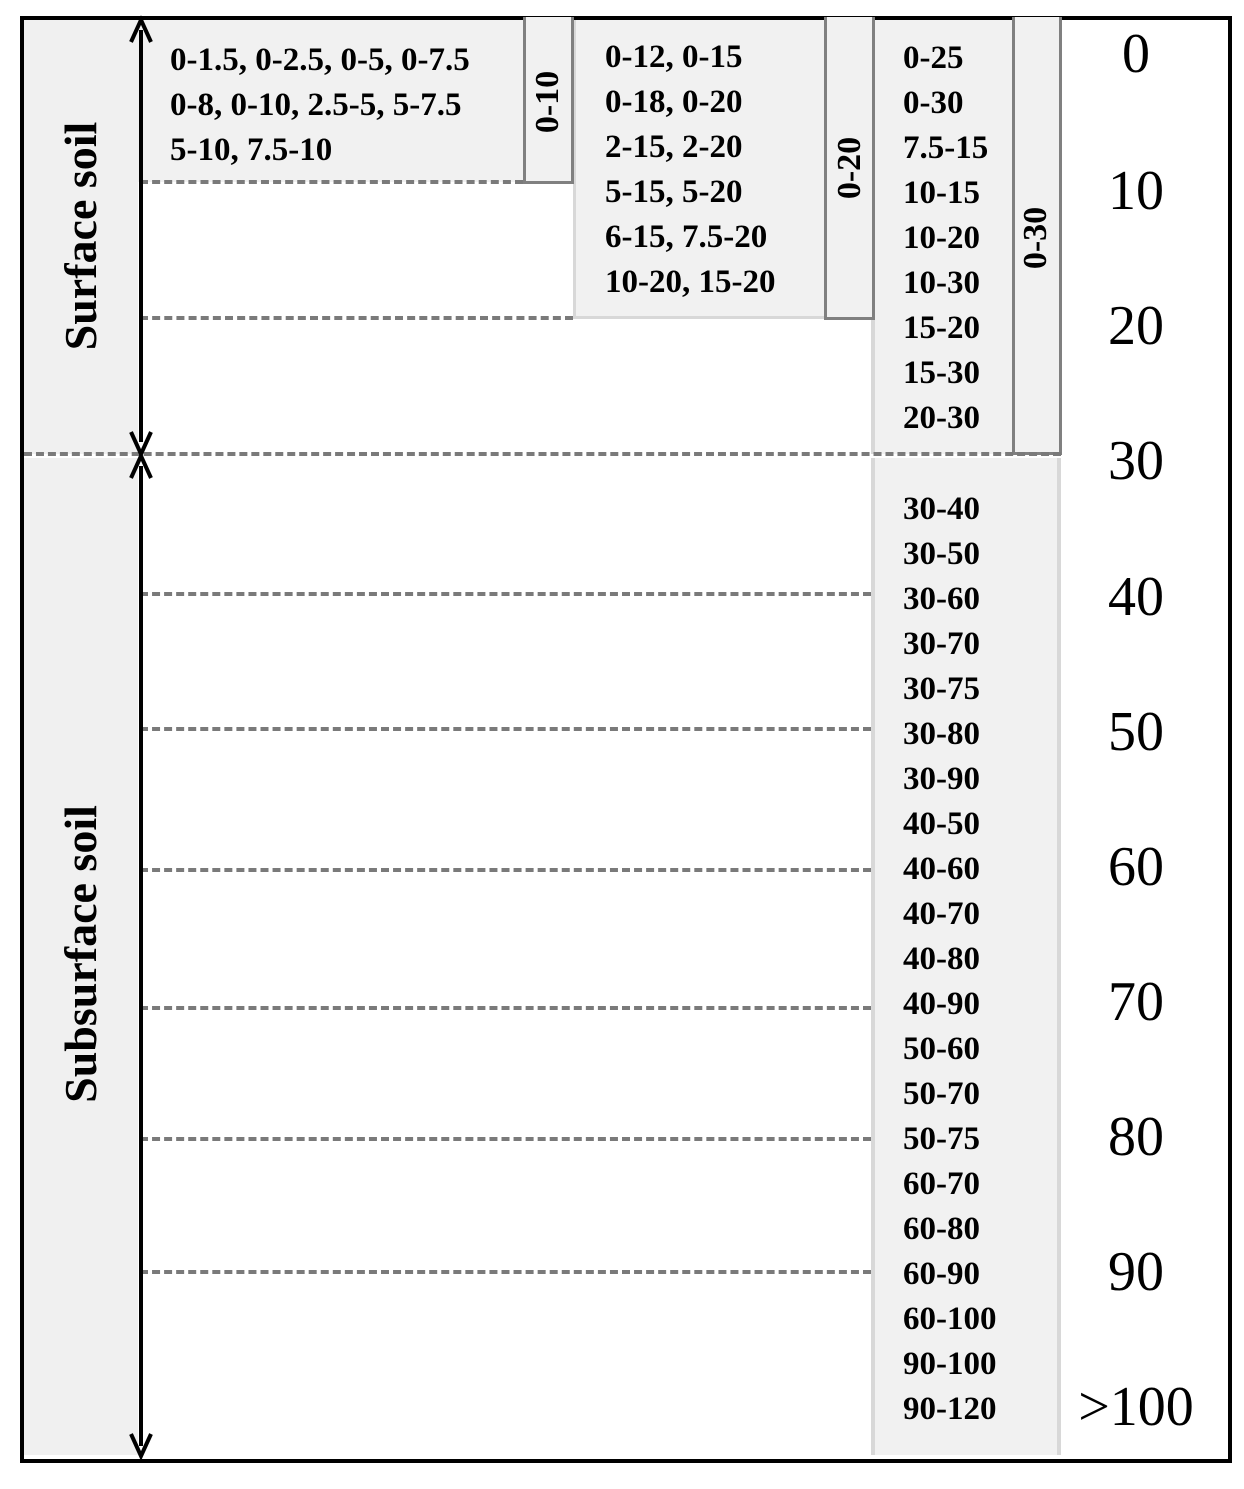 Image resolution: width=1244 pixels, height=1489 pixels. I want to click on list-item: 50-60, so click(941, 1049).